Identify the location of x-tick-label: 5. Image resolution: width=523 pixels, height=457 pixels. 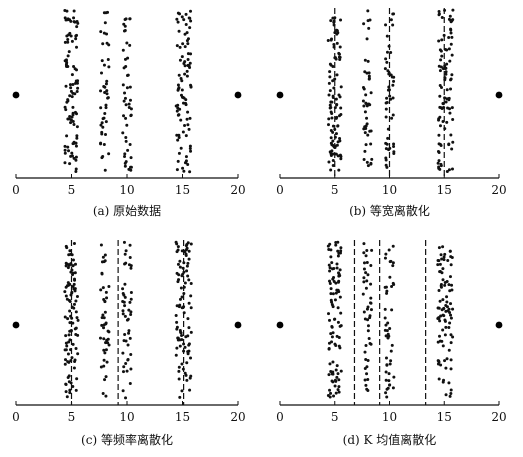
(335, 190).